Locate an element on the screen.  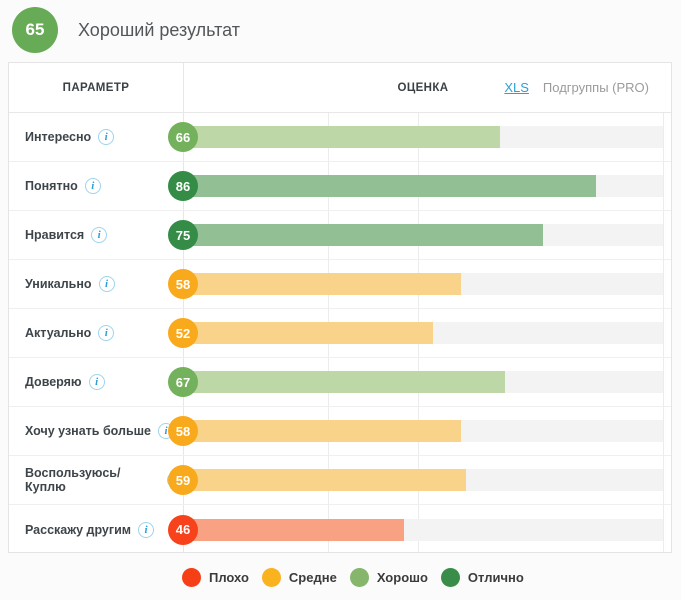
legend-label: Отлично is located at coordinates (495, 577).